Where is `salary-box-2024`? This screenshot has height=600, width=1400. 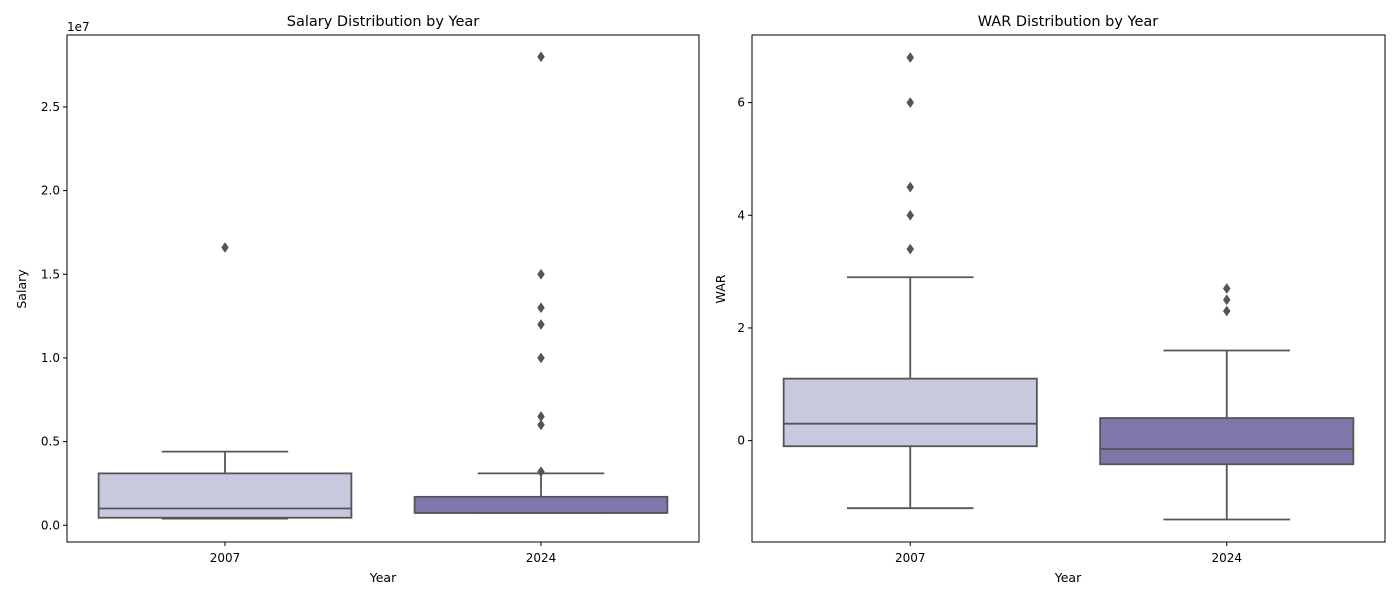
salary-box-2024 is located at coordinates (541, 504).